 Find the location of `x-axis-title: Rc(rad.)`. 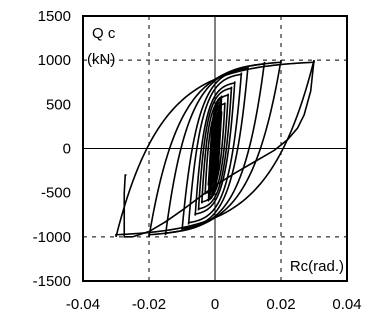

x-axis-title: Rc(rad.) is located at coordinates (317, 266).